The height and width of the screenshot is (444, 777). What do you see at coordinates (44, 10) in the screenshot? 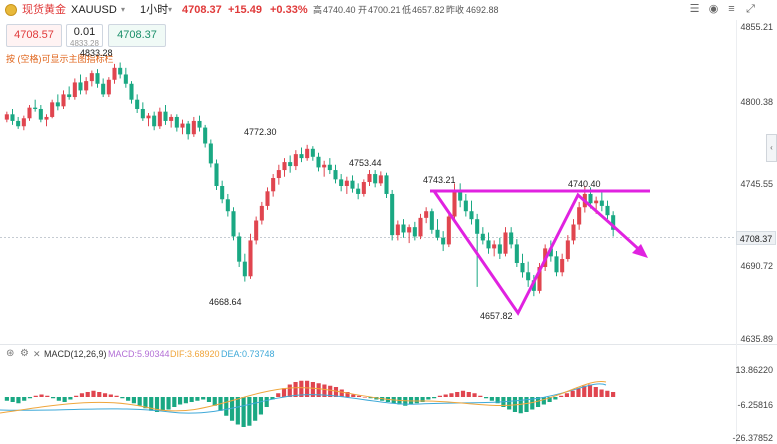
I see `symbol-name: 现货黄金` at bounding box center [44, 10].